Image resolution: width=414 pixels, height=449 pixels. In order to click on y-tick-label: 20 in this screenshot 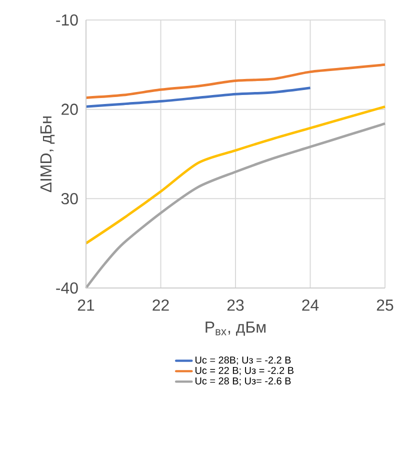, I will do `click(70, 109)`.